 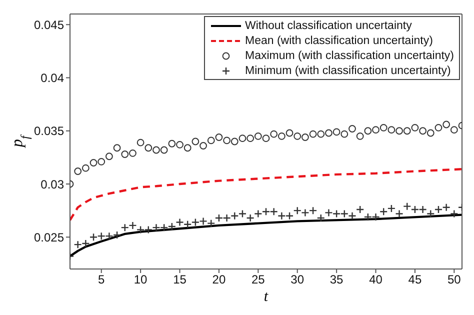 I want to click on x-axis-title: t, so click(x=266, y=297).